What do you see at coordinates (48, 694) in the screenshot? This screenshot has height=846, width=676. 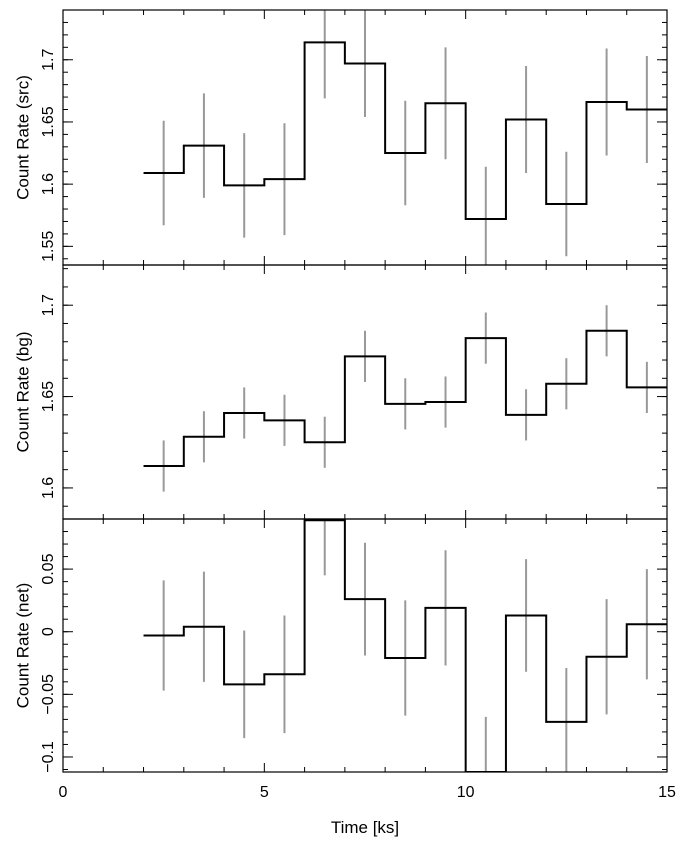 I see `y-tick-label: −0.05` at bounding box center [48, 694].